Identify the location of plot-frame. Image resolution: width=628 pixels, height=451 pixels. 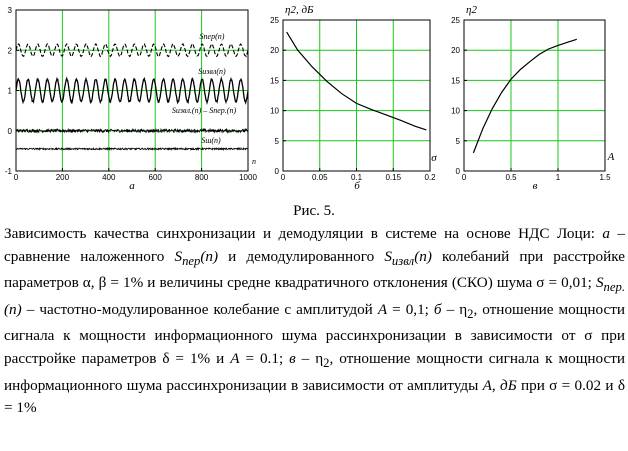
(534, 95).